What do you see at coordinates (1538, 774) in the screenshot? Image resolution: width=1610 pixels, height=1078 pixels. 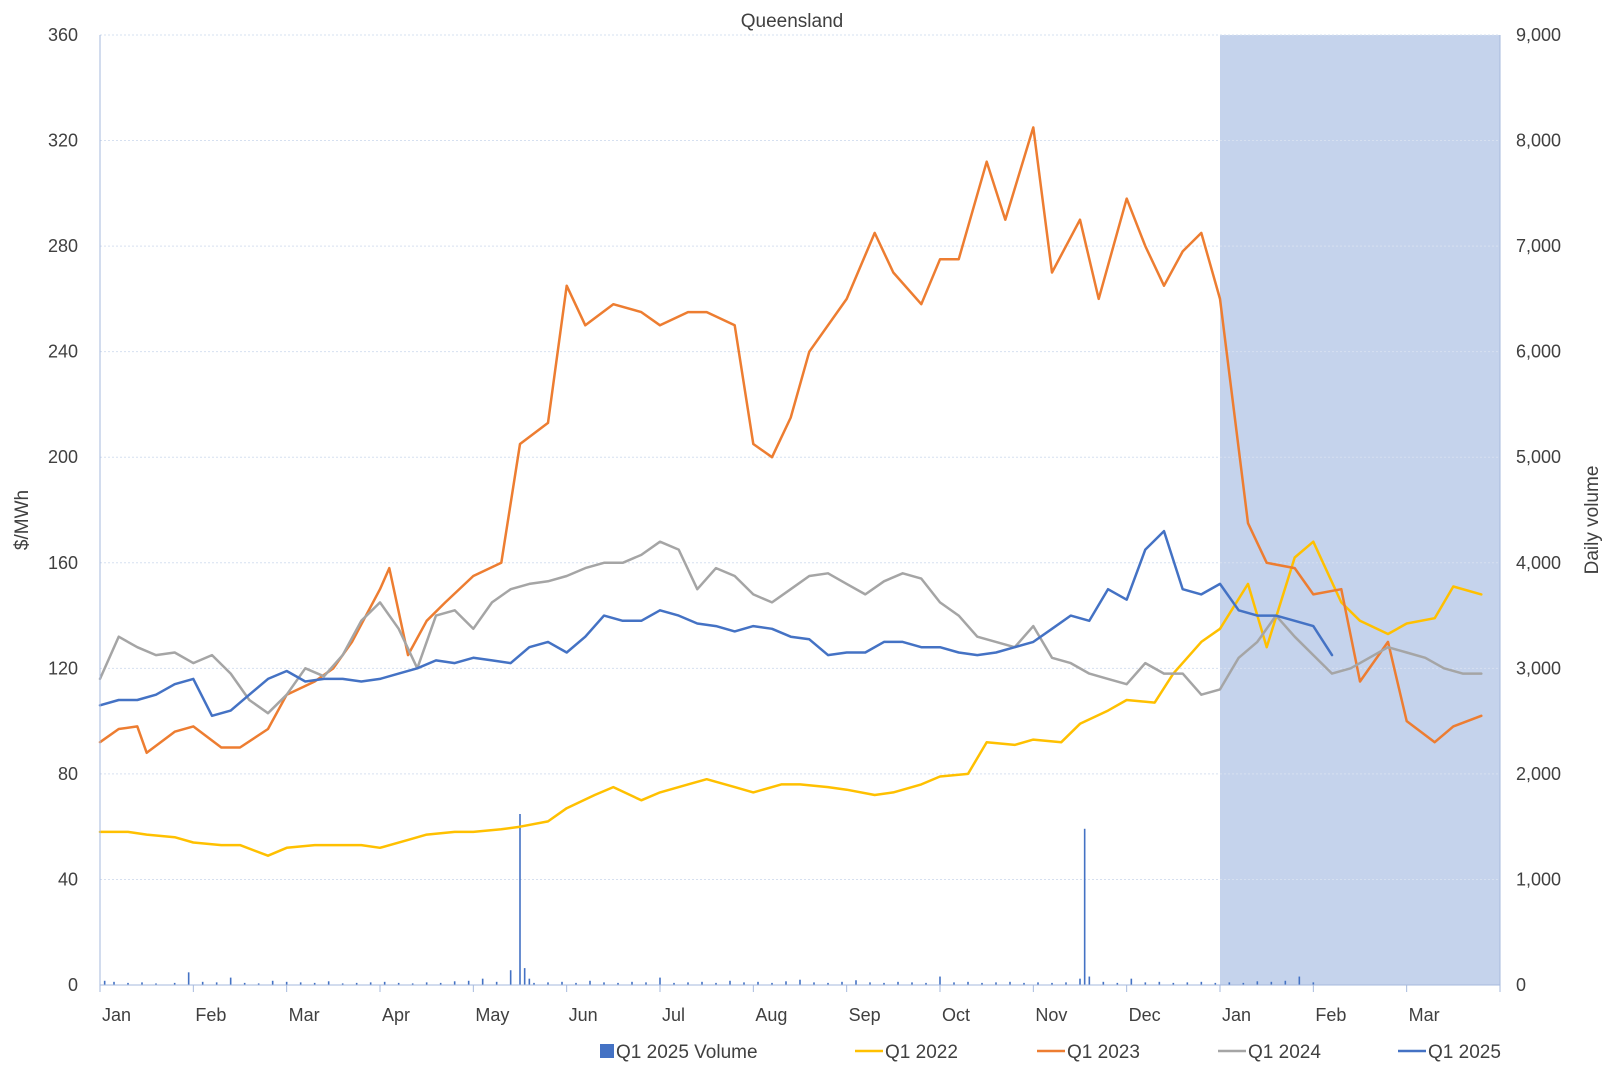 I see `y2-tick-label: 2,000` at bounding box center [1538, 774].